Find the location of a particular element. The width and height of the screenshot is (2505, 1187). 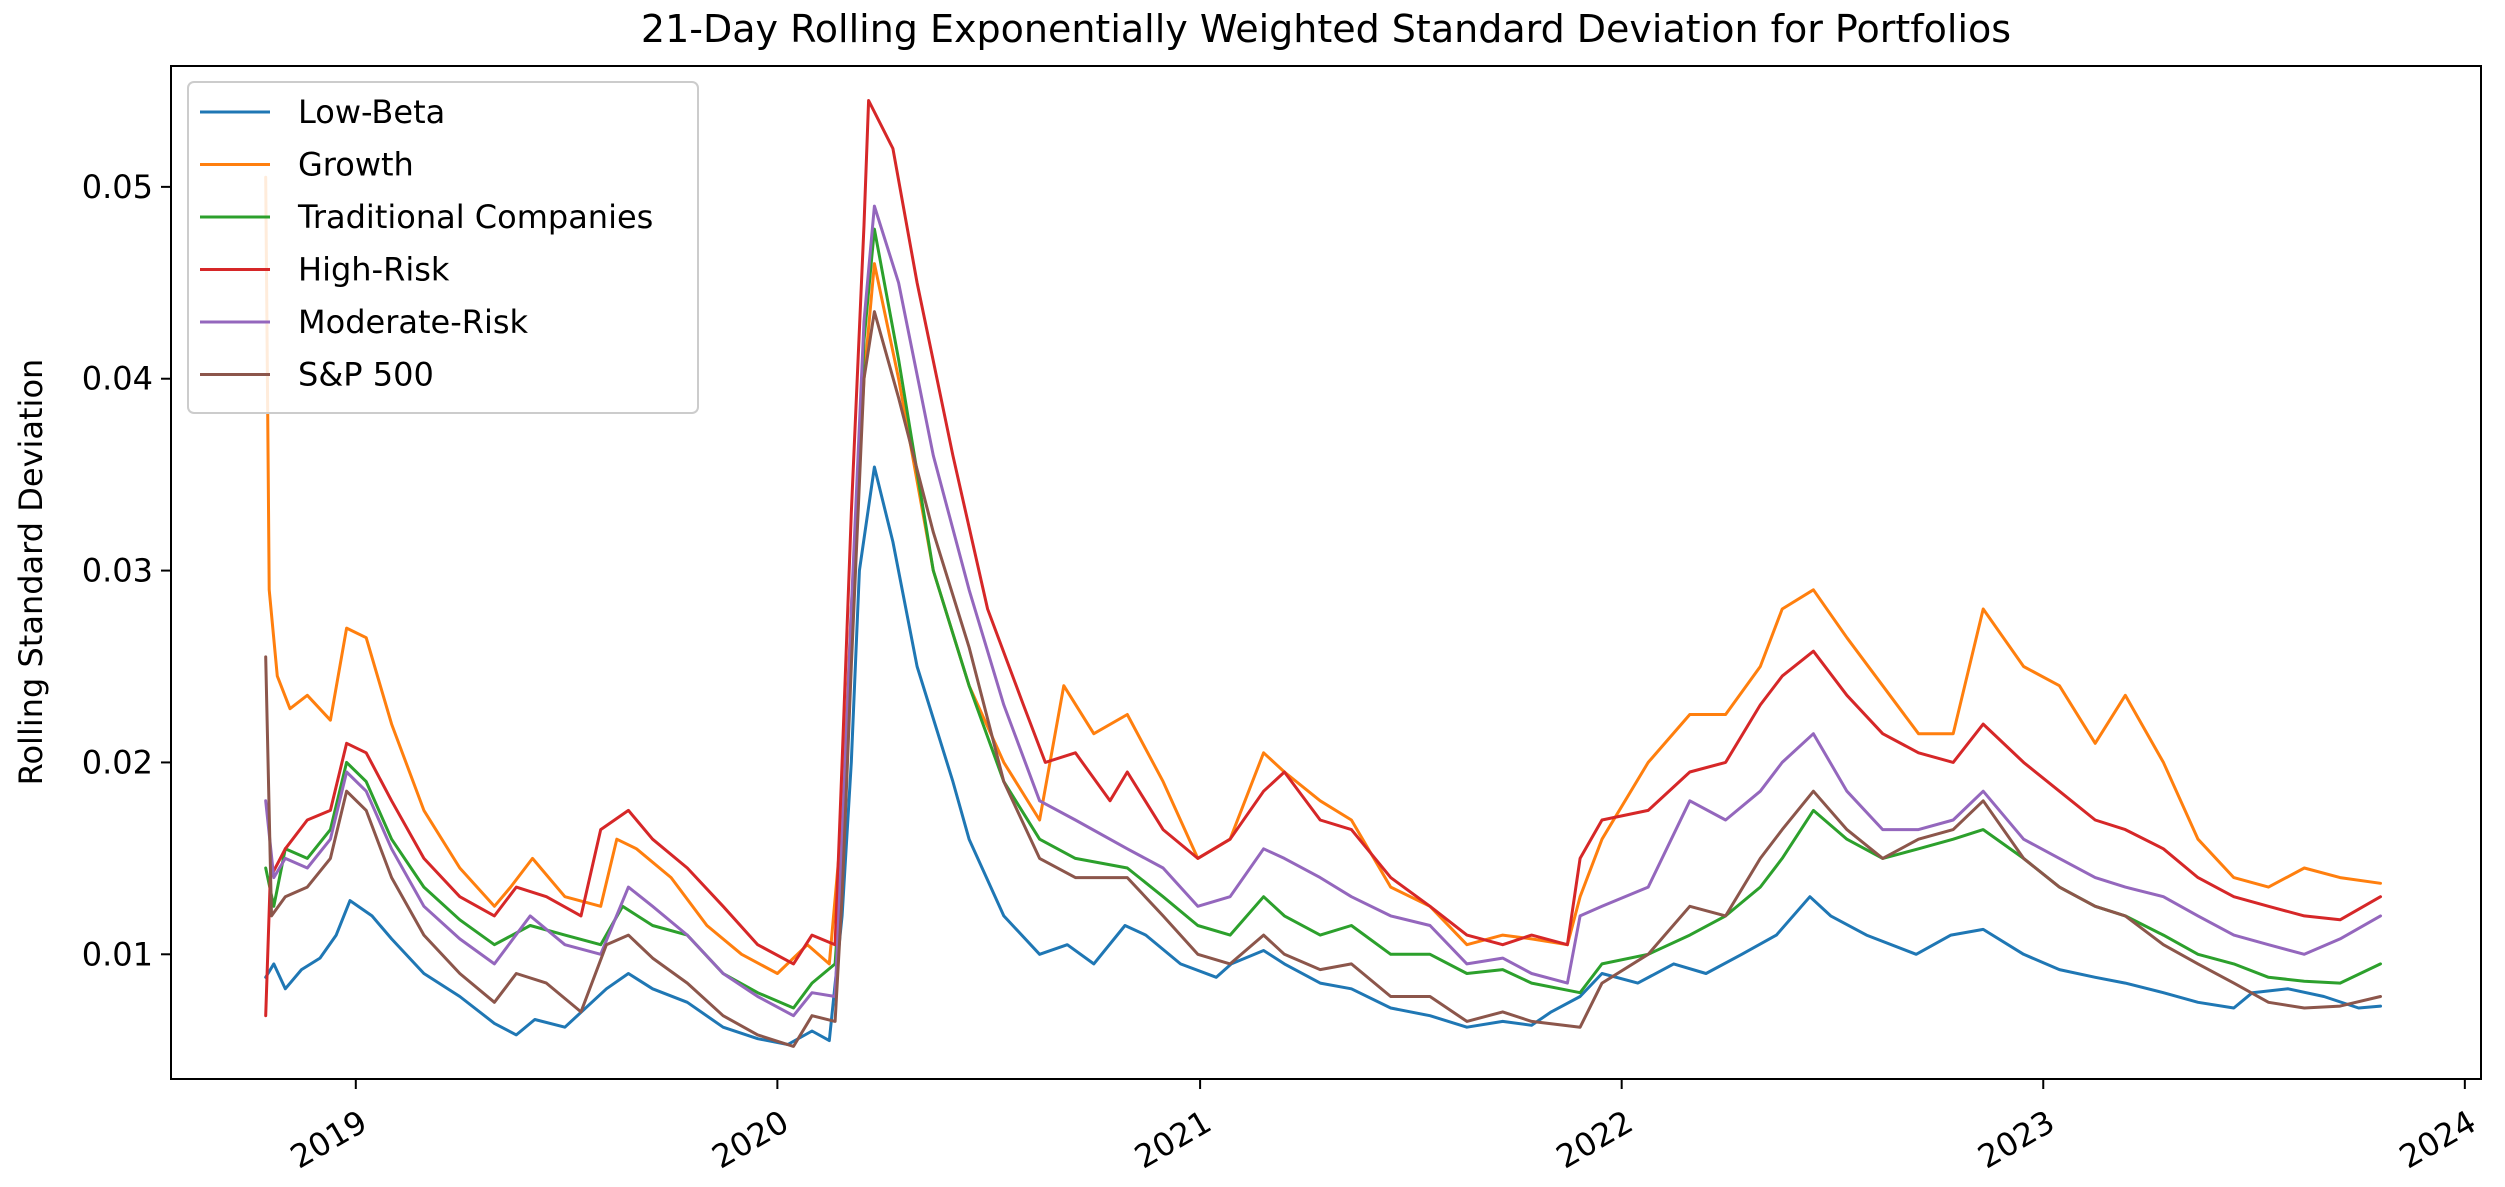

legend-box is located at coordinates (443, 247).